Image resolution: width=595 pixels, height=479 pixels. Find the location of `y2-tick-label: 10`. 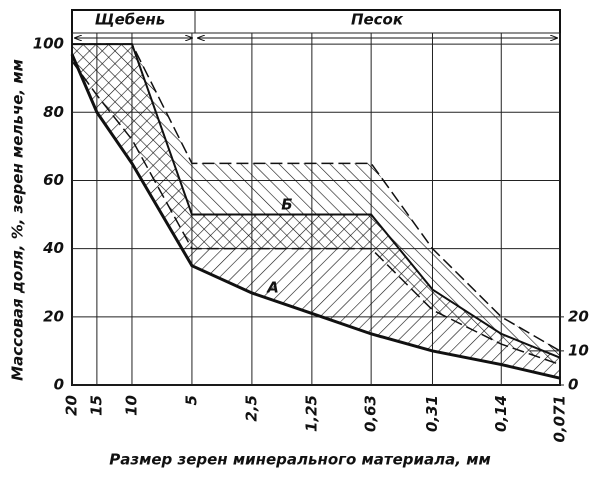

y2-tick-label: 10 is located at coordinates (578, 350).